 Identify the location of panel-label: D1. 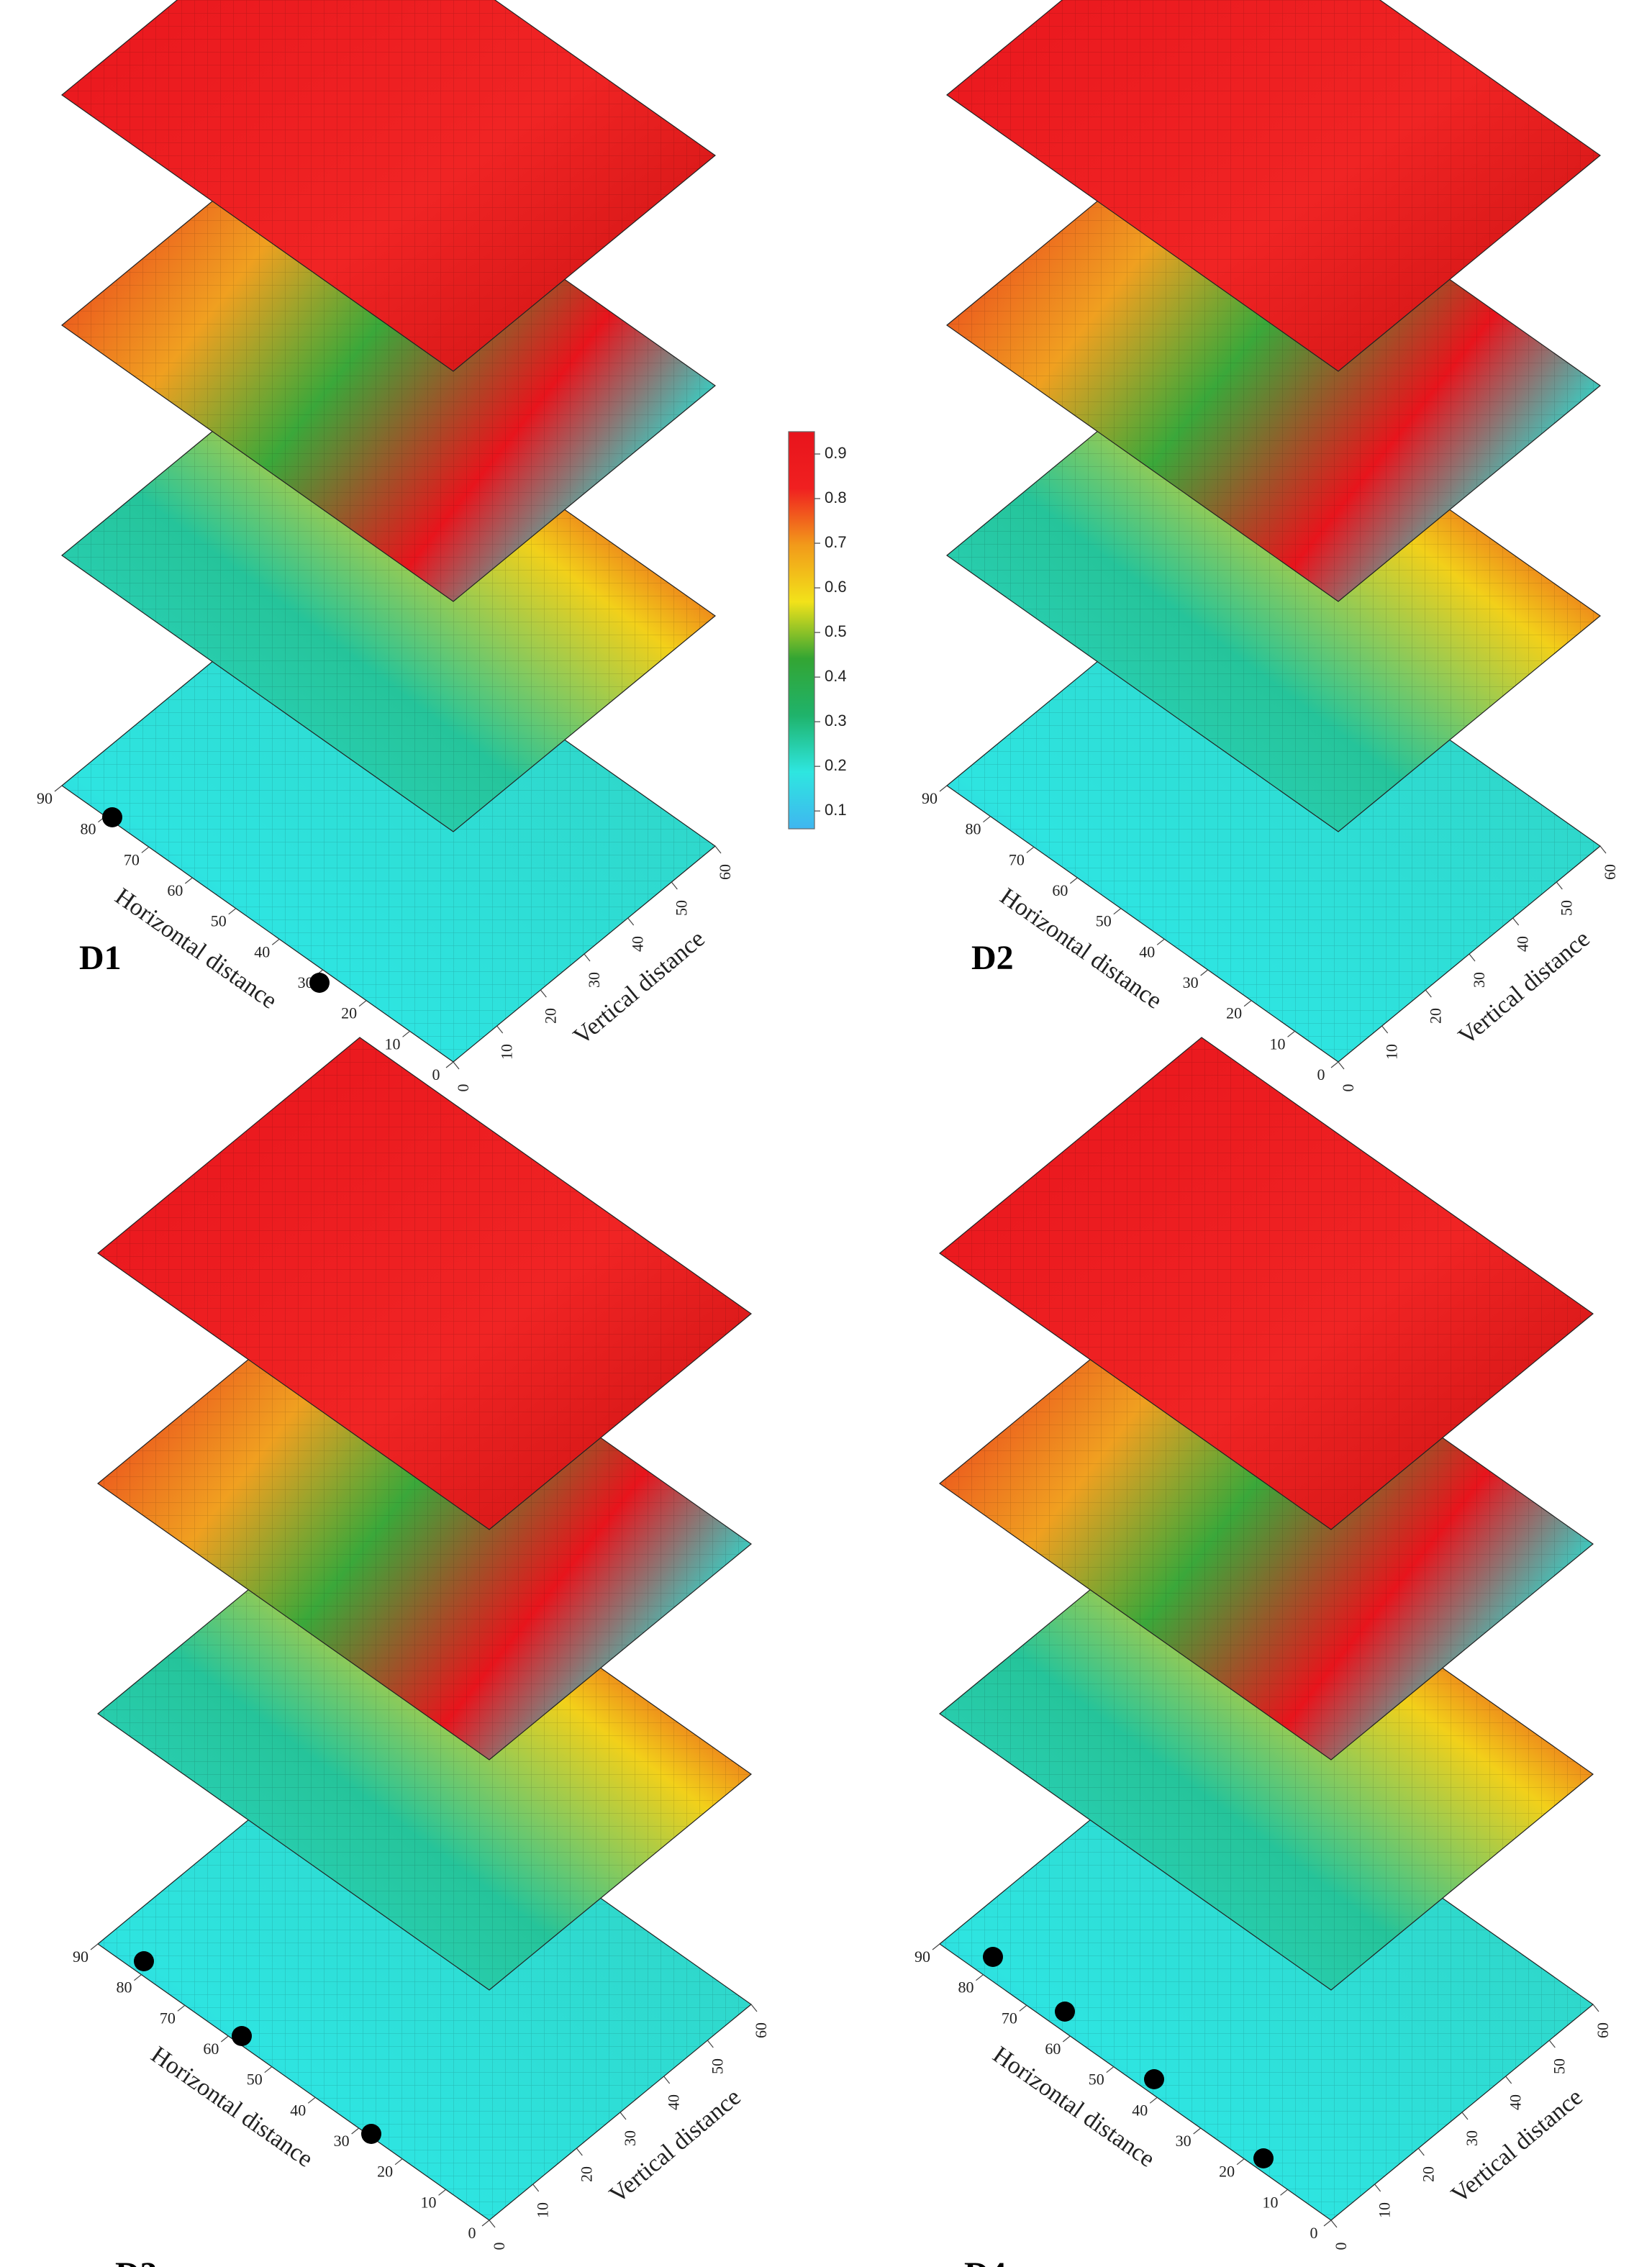
(100, 958).